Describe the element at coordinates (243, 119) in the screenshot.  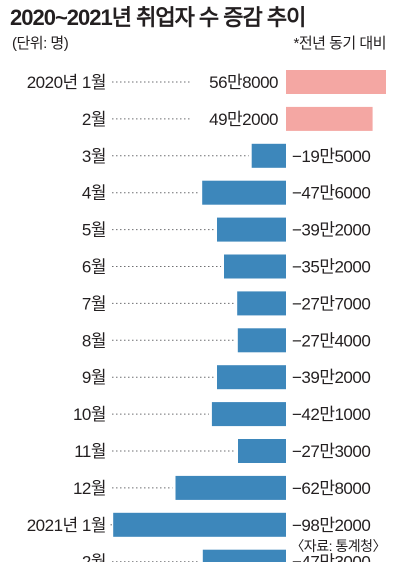
I see `value-label: 49만2000` at that location.